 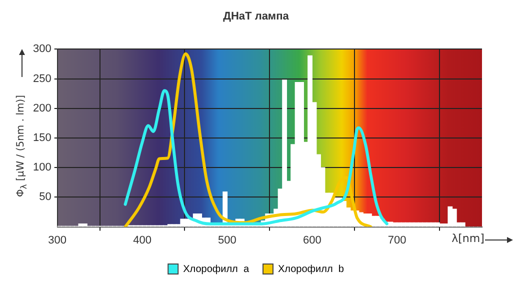 I want to click on y-tick-label: 50, so click(x=45, y=197).